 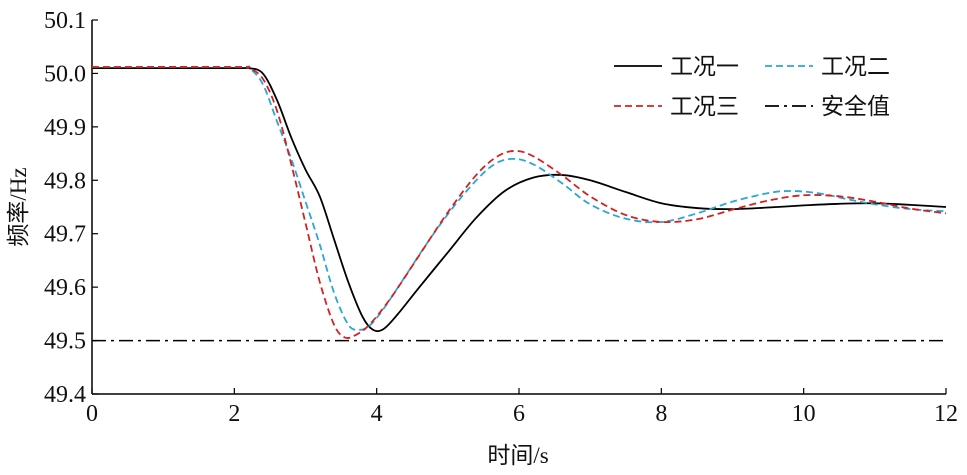 I want to click on y-tick-label: 50.1, so click(x=65, y=21).